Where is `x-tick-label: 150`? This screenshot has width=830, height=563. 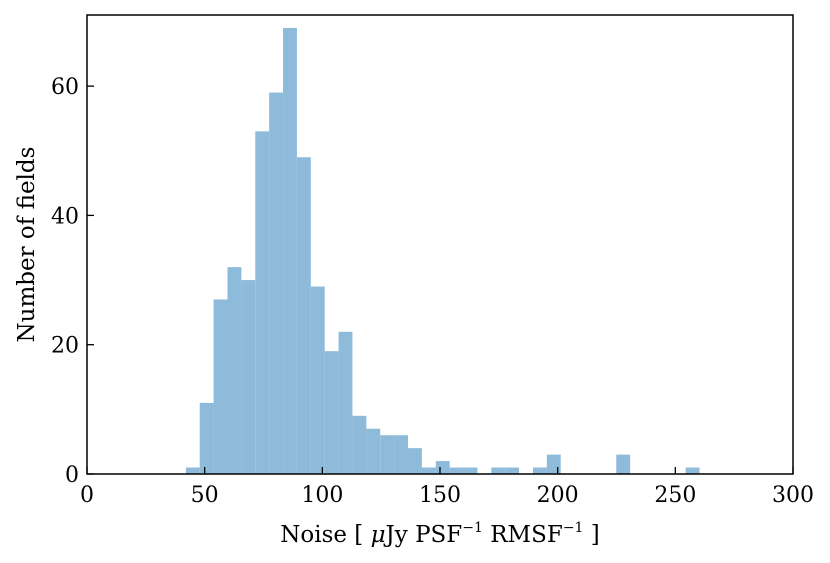
x-tick-label: 150 is located at coordinates (440, 495).